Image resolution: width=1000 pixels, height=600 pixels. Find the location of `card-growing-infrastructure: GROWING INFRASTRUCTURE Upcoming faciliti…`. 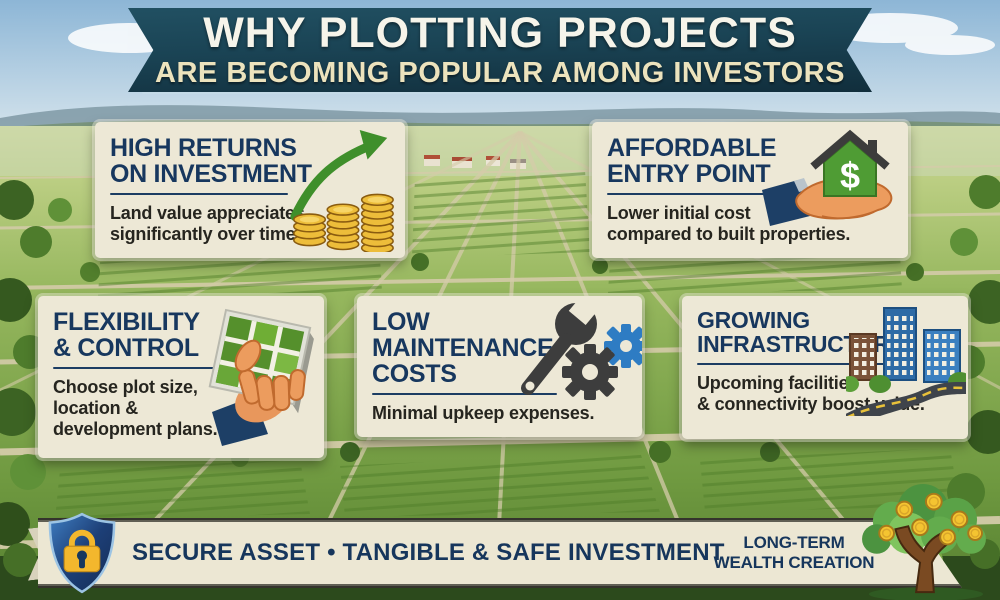

card-growing-infrastructure: GROWING INFRASTRUCTURE Upcoming faciliti… is located at coordinates (825, 367).